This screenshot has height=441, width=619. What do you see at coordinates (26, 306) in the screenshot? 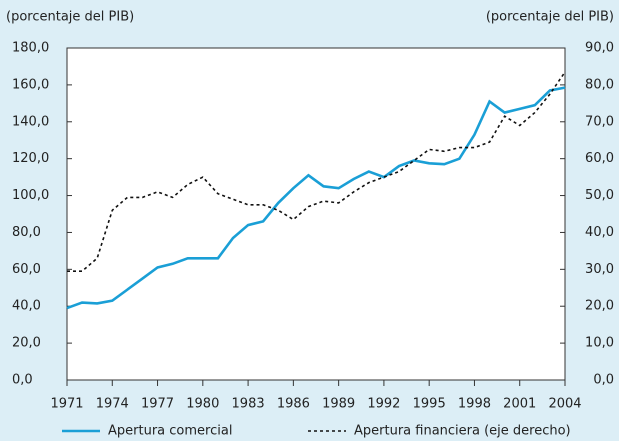
I see `y-tick-label: 40,0` at bounding box center [26, 306].